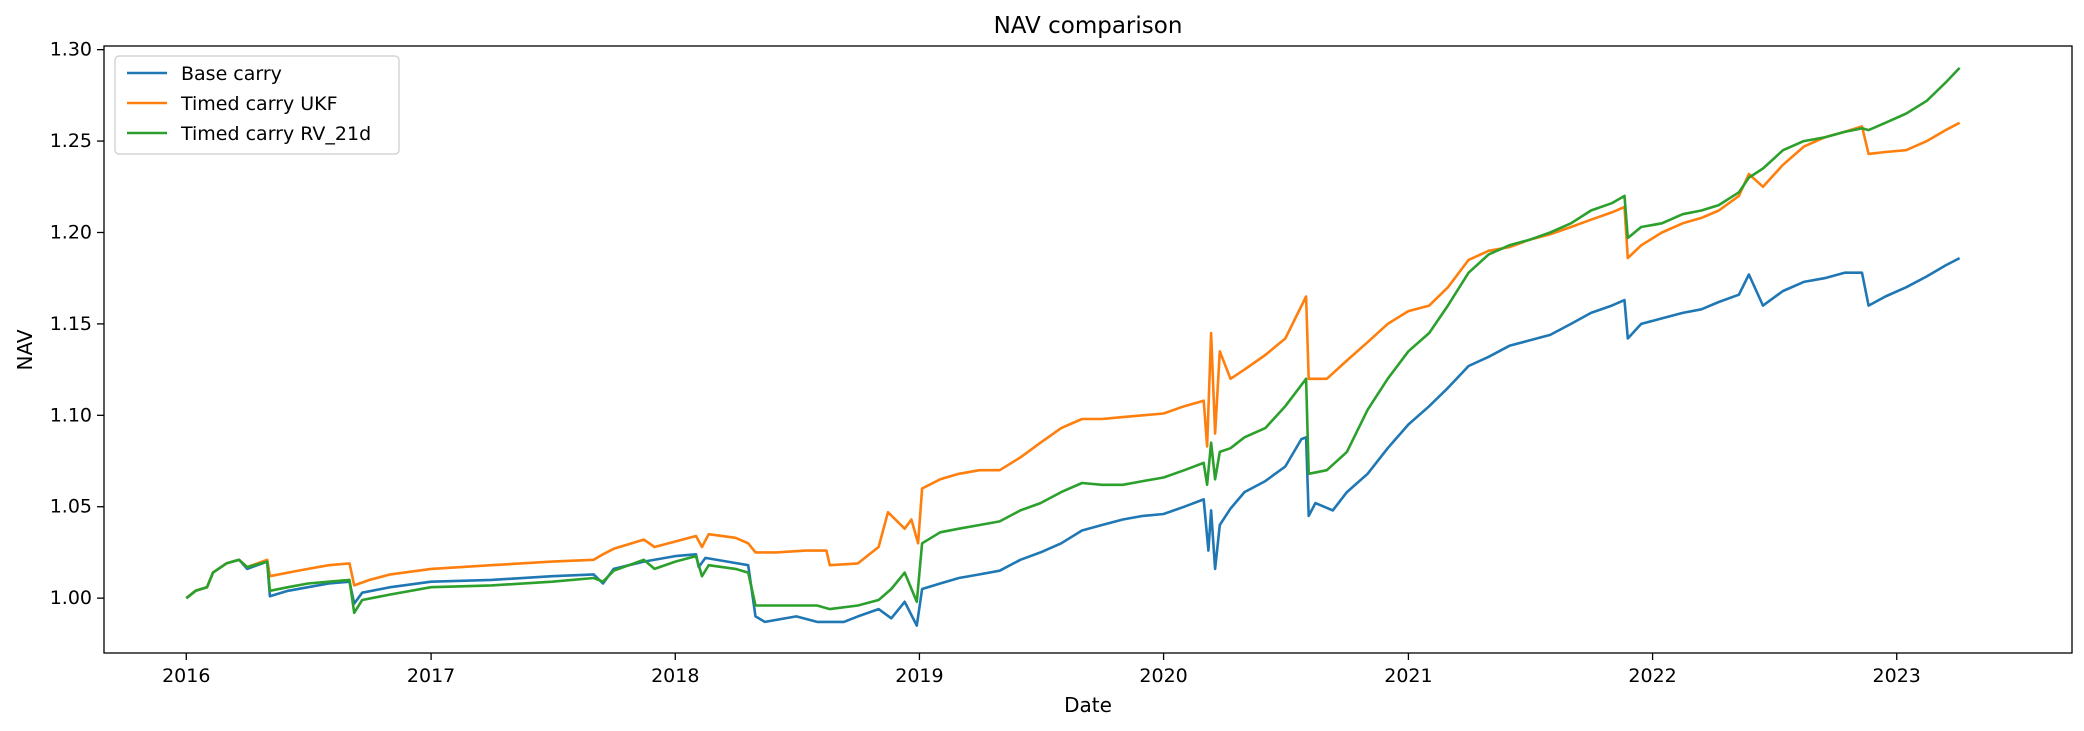  I want to click on legend-box, so click(257, 105).